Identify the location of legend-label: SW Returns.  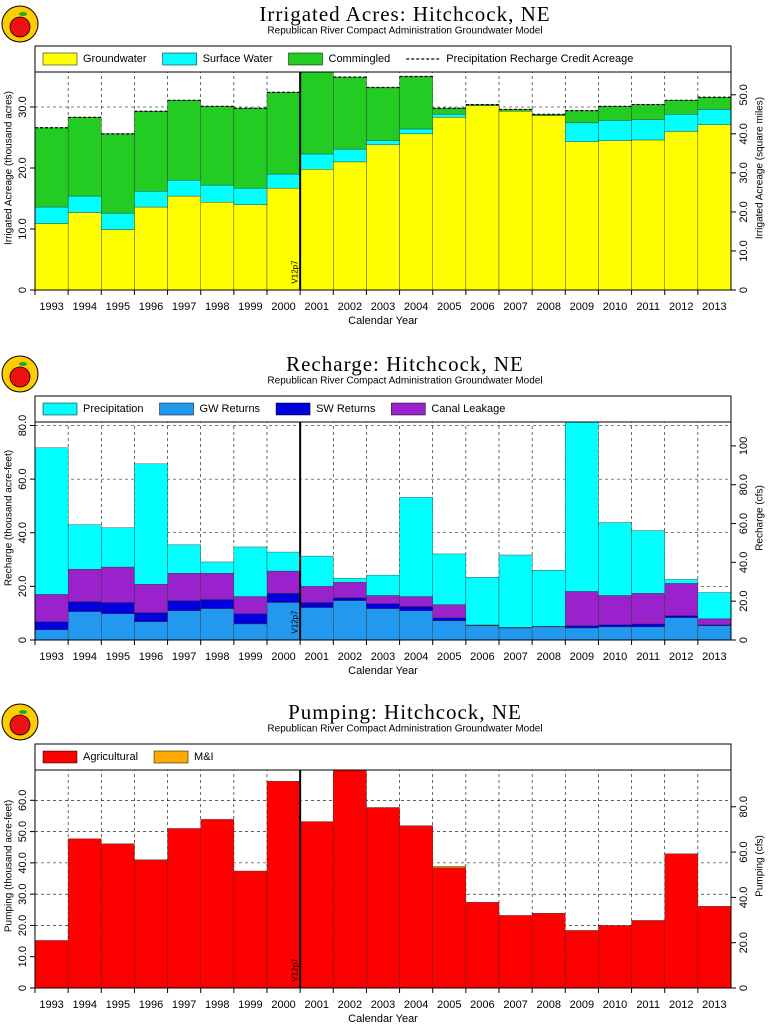
(346, 409).